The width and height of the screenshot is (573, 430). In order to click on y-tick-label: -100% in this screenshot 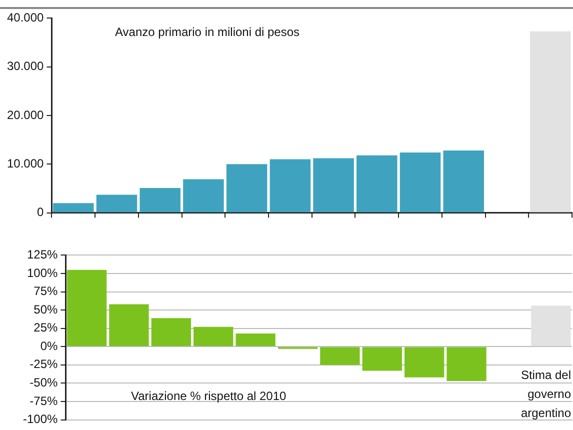, I will do `click(40, 419)`.